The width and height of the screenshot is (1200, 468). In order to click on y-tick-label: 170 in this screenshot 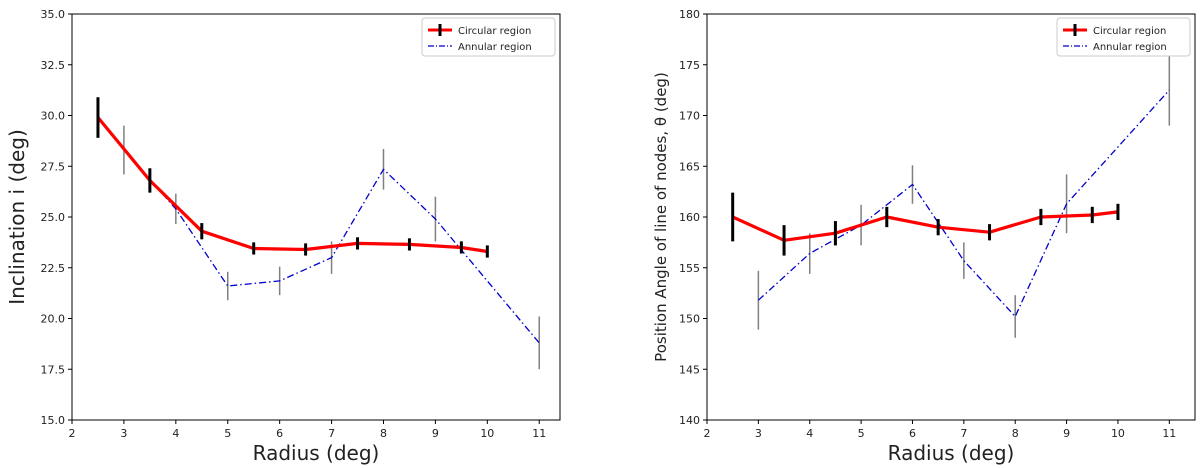, I will do `click(689, 116)`.